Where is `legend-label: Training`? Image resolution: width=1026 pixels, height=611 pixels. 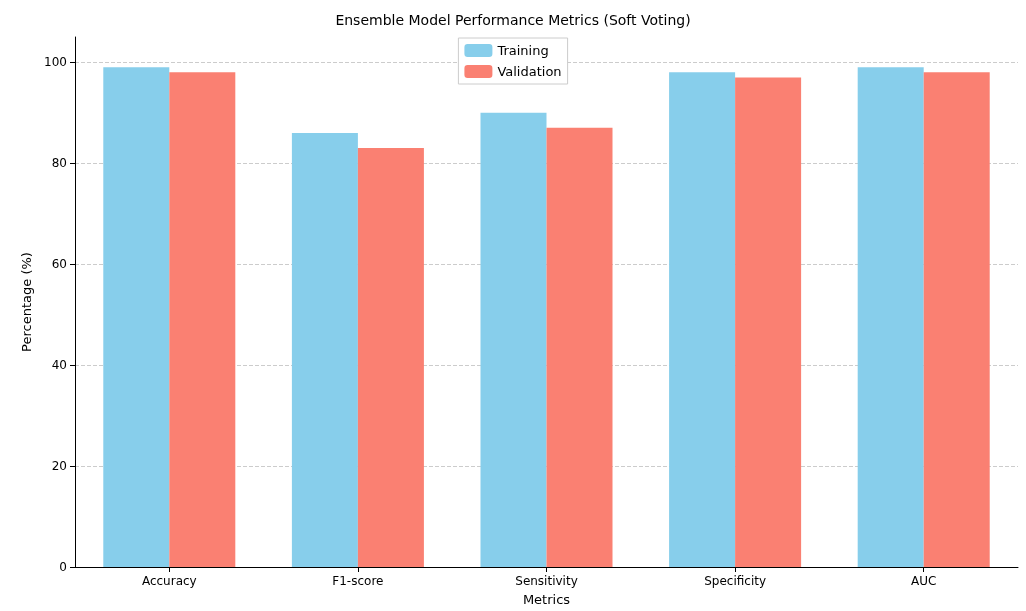 legend-label: Training is located at coordinates (522, 50).